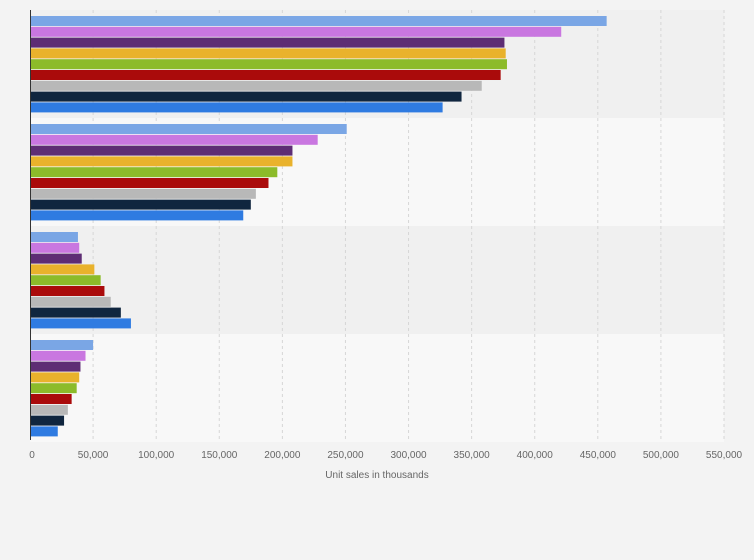 Image resolution: width=754 pixels, height=560 pixels. I want to click on x-tick-label: 300,000, so click(408, 455).